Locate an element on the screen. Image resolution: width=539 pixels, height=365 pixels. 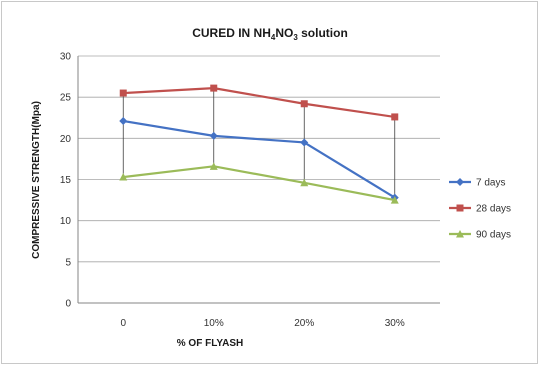
legend-item: 28 days is located at coordinates (480, 209).